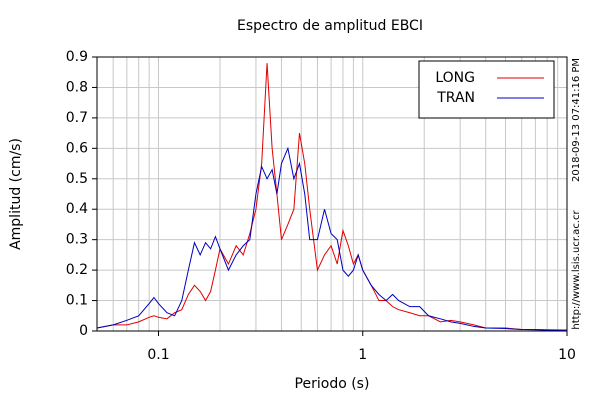 The height and width of the screenshot is (400, 600). I want to click on y-tick-label: 0.2, so click(77, 270).